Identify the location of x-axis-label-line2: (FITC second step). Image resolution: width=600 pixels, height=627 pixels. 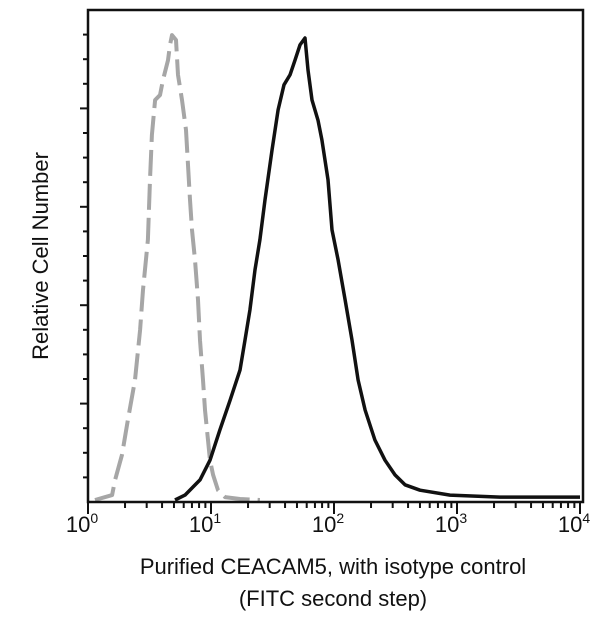
(333, 598).